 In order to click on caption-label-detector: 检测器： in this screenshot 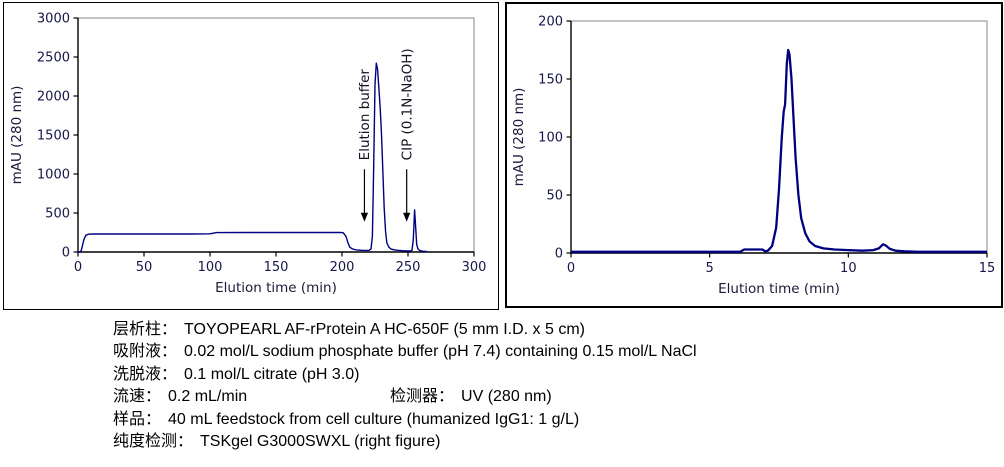, I will do `click(422, 397)`.